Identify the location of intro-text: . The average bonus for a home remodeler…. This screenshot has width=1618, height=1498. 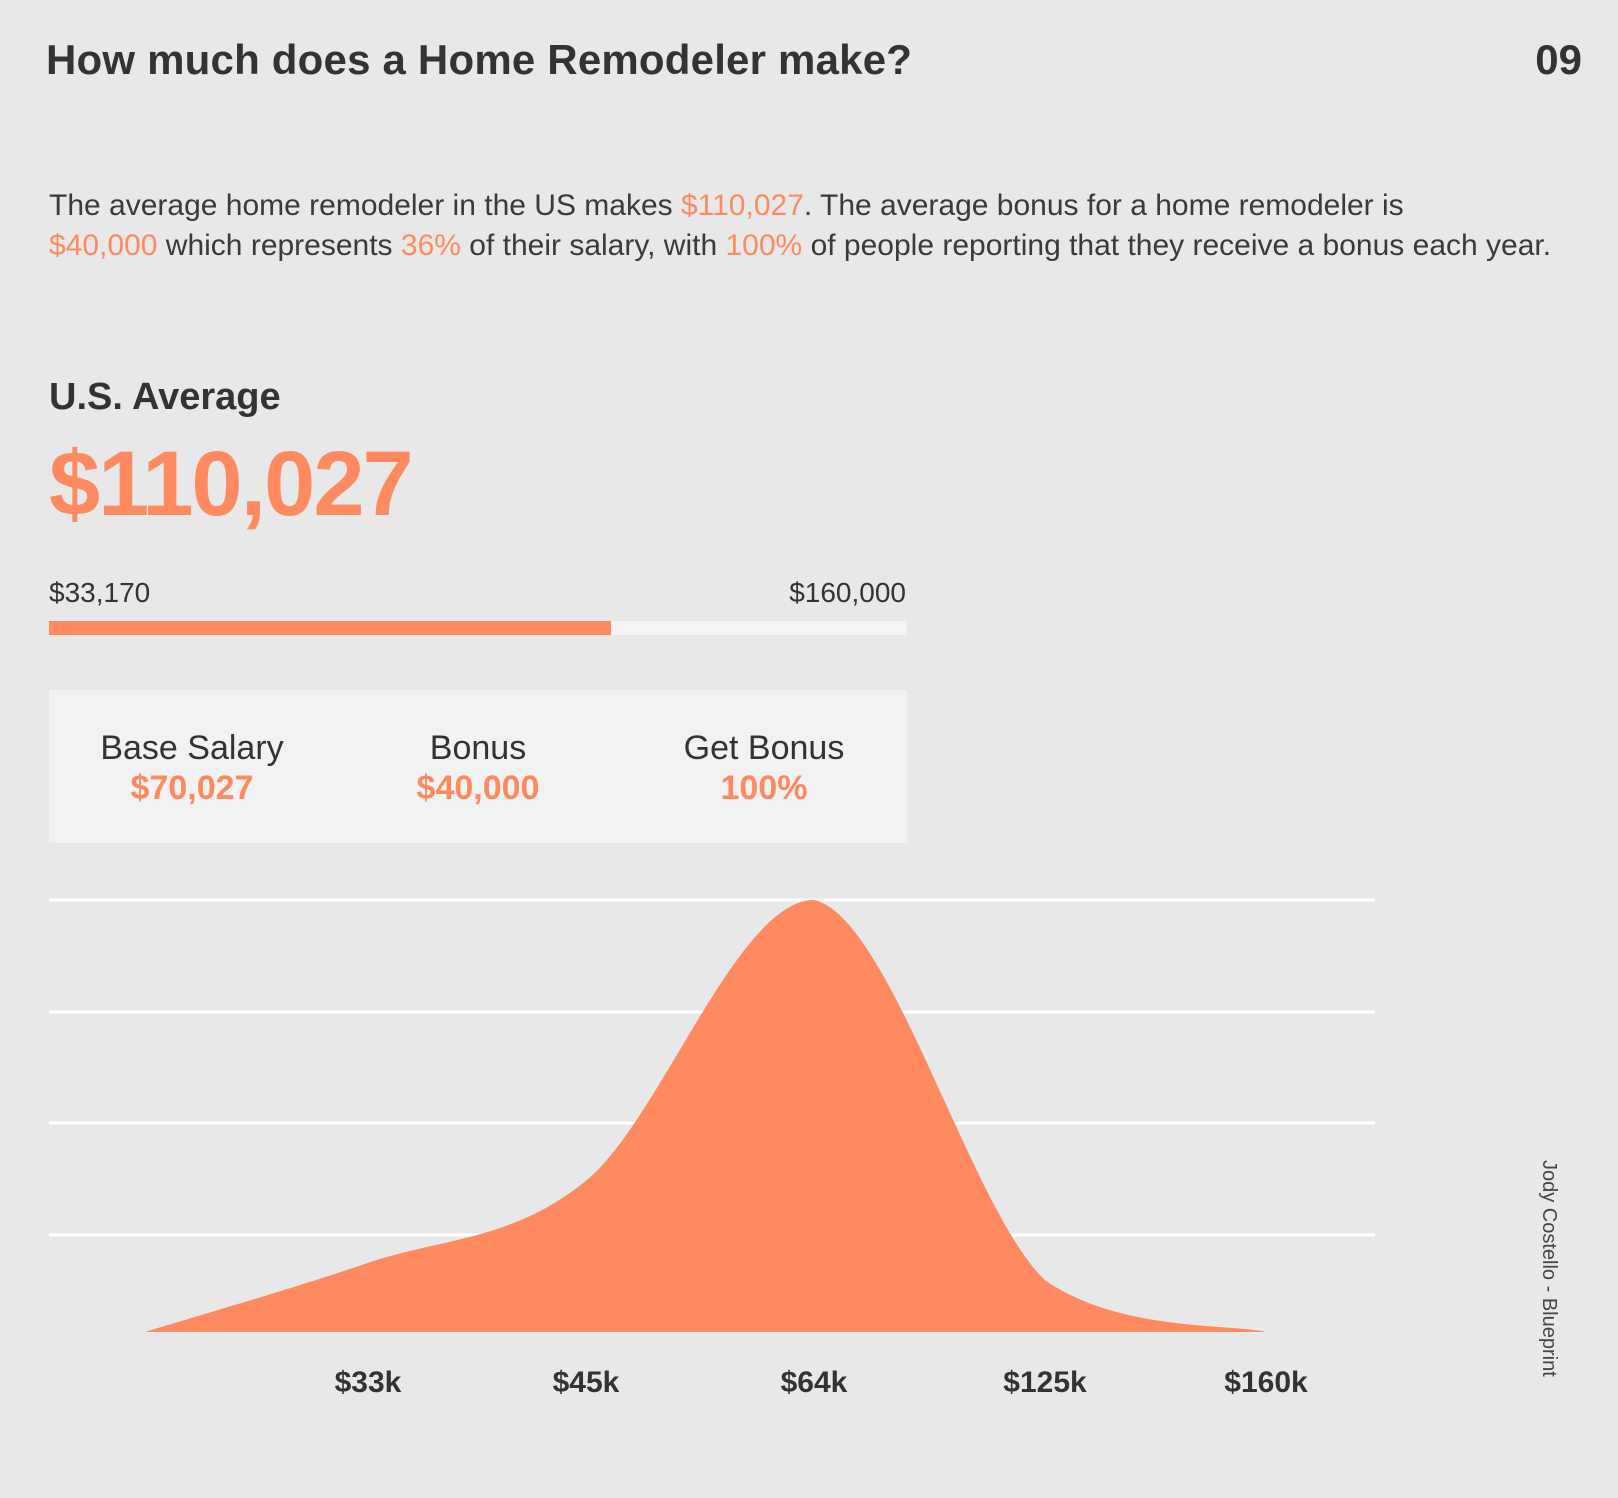
(1103, 205).